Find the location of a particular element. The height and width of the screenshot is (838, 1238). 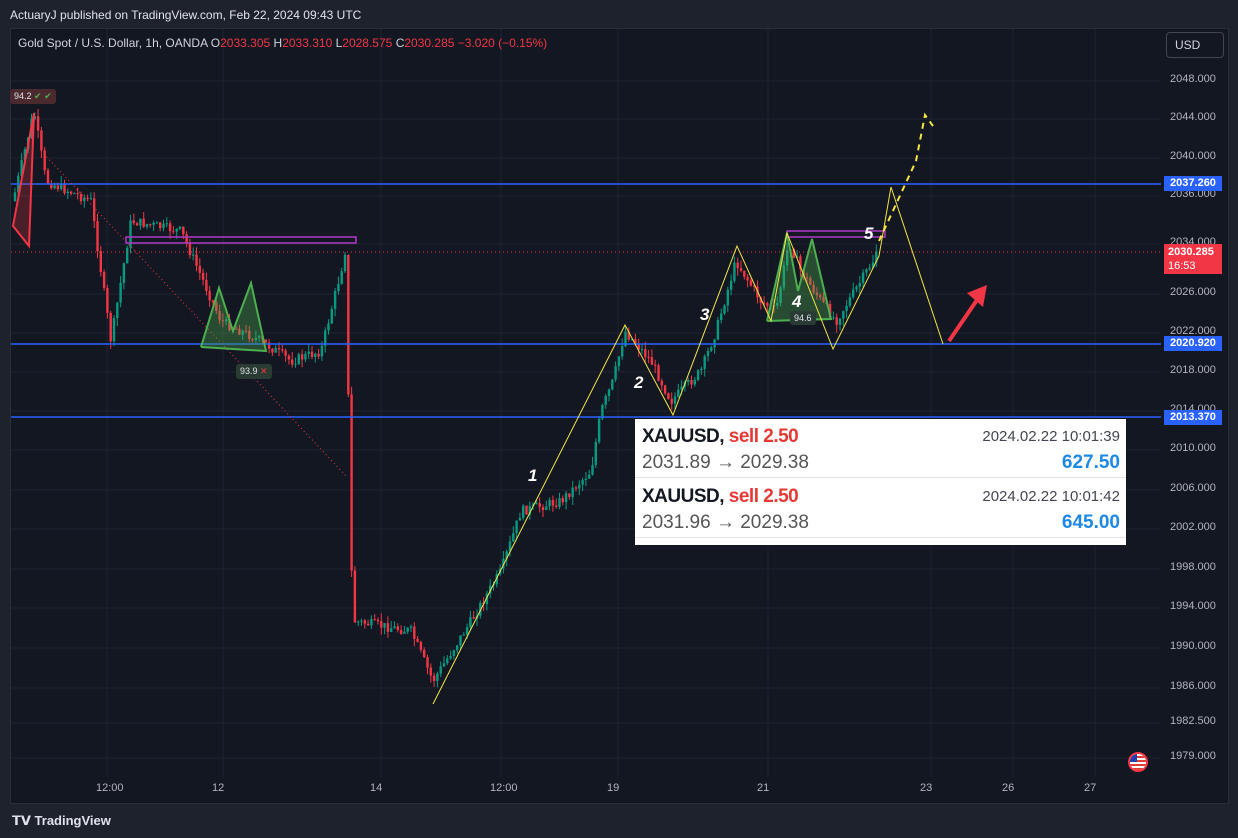

level-tag-1: 2037.260 is located at coordinates (1193, 183).